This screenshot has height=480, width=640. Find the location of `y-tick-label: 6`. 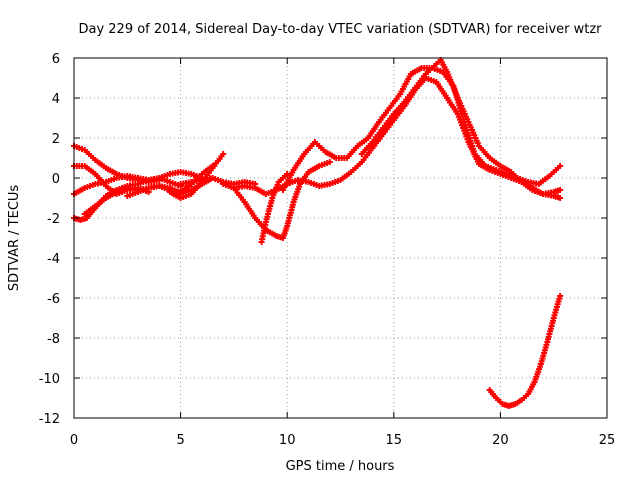

y-tick-label: 6 is located at coordinates (56, 59).